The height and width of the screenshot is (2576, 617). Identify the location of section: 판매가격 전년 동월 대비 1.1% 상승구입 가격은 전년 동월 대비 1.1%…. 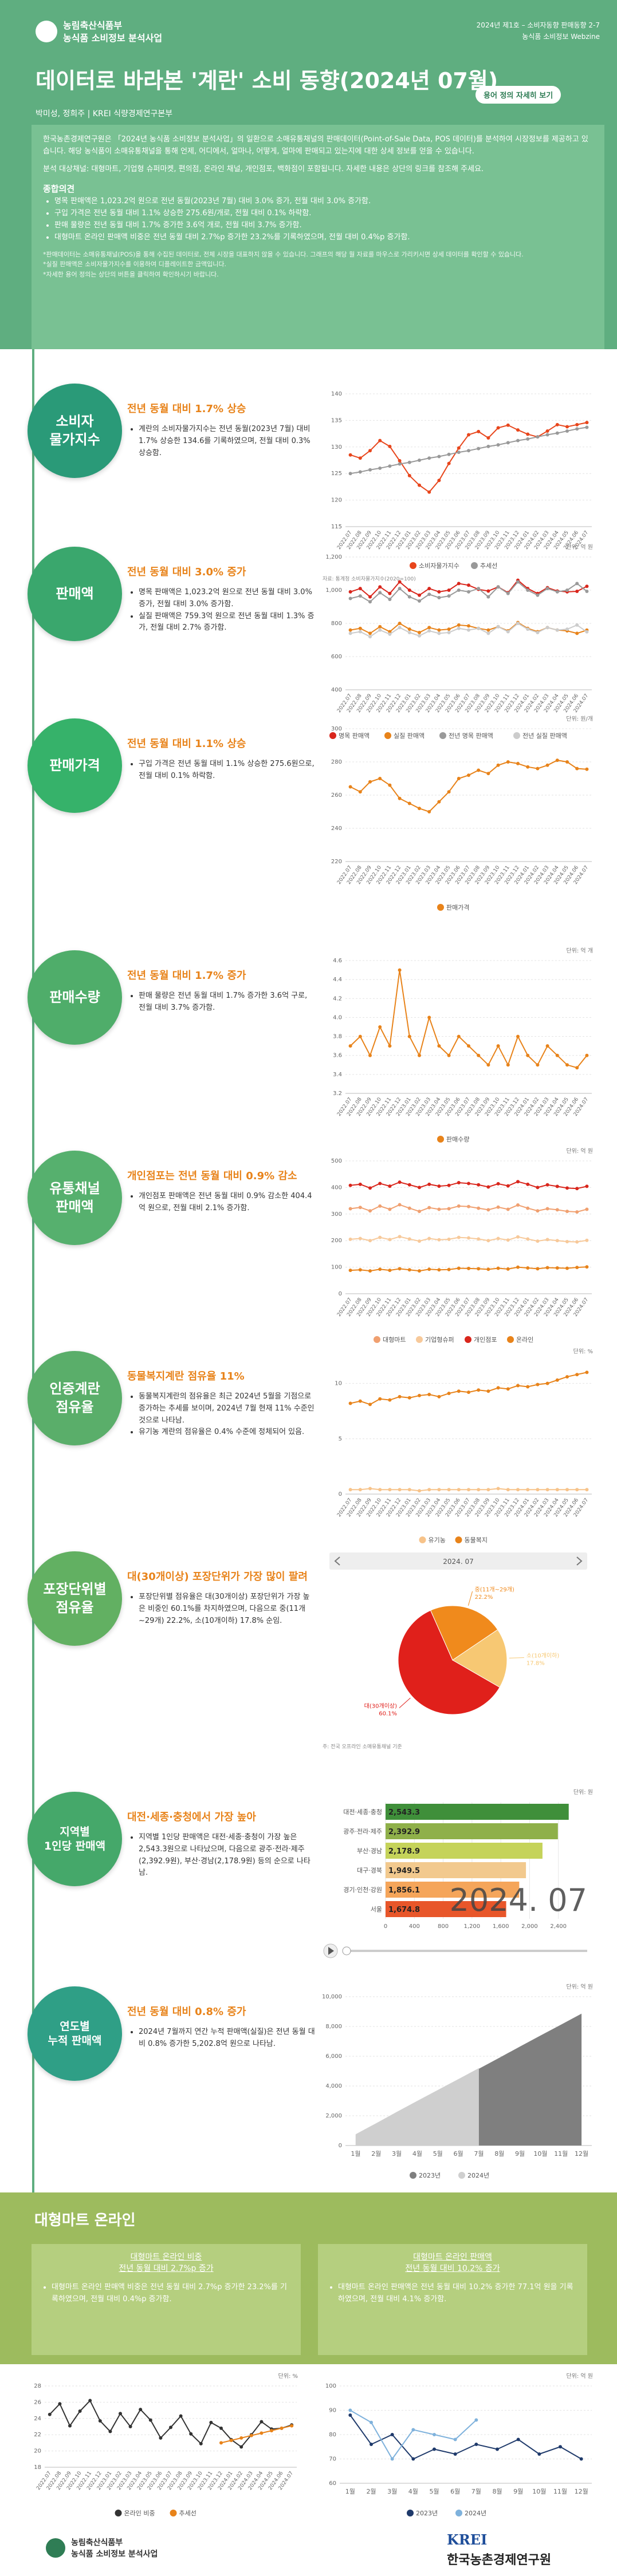
(308, 815).